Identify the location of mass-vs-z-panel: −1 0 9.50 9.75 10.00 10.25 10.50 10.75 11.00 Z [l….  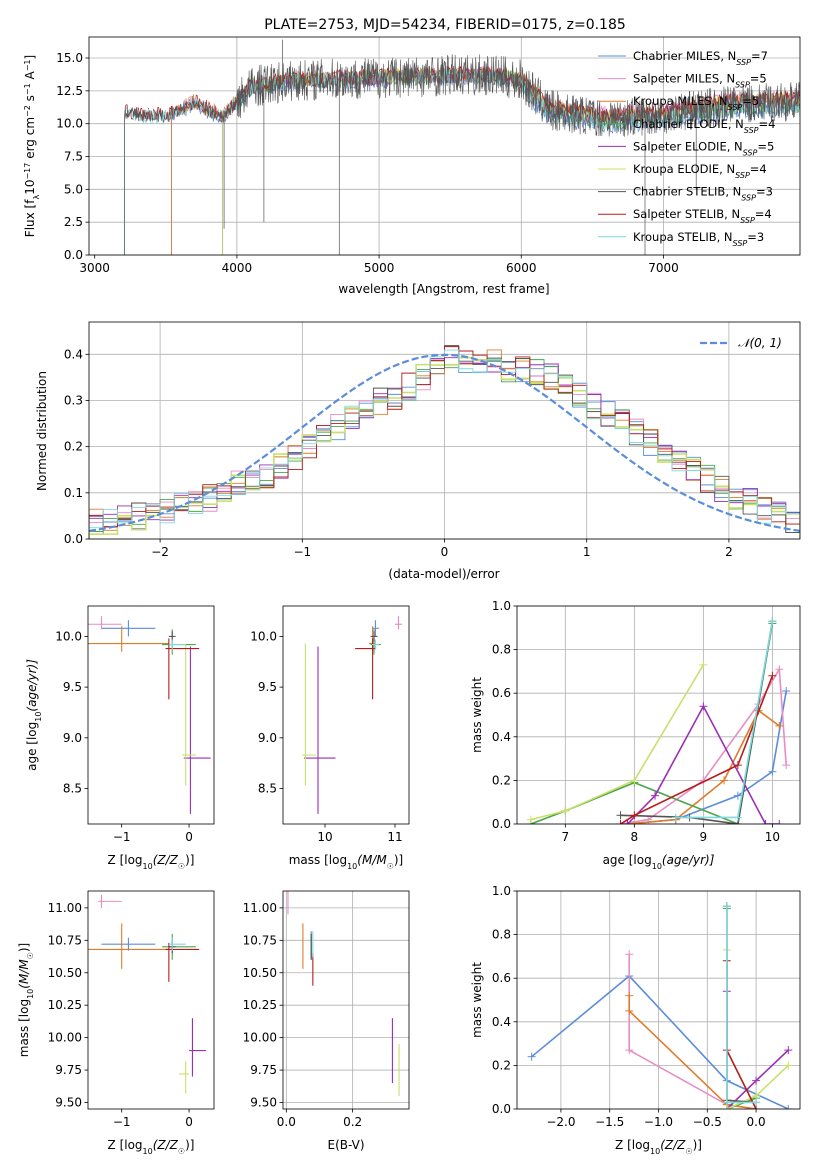
(116, 1023).